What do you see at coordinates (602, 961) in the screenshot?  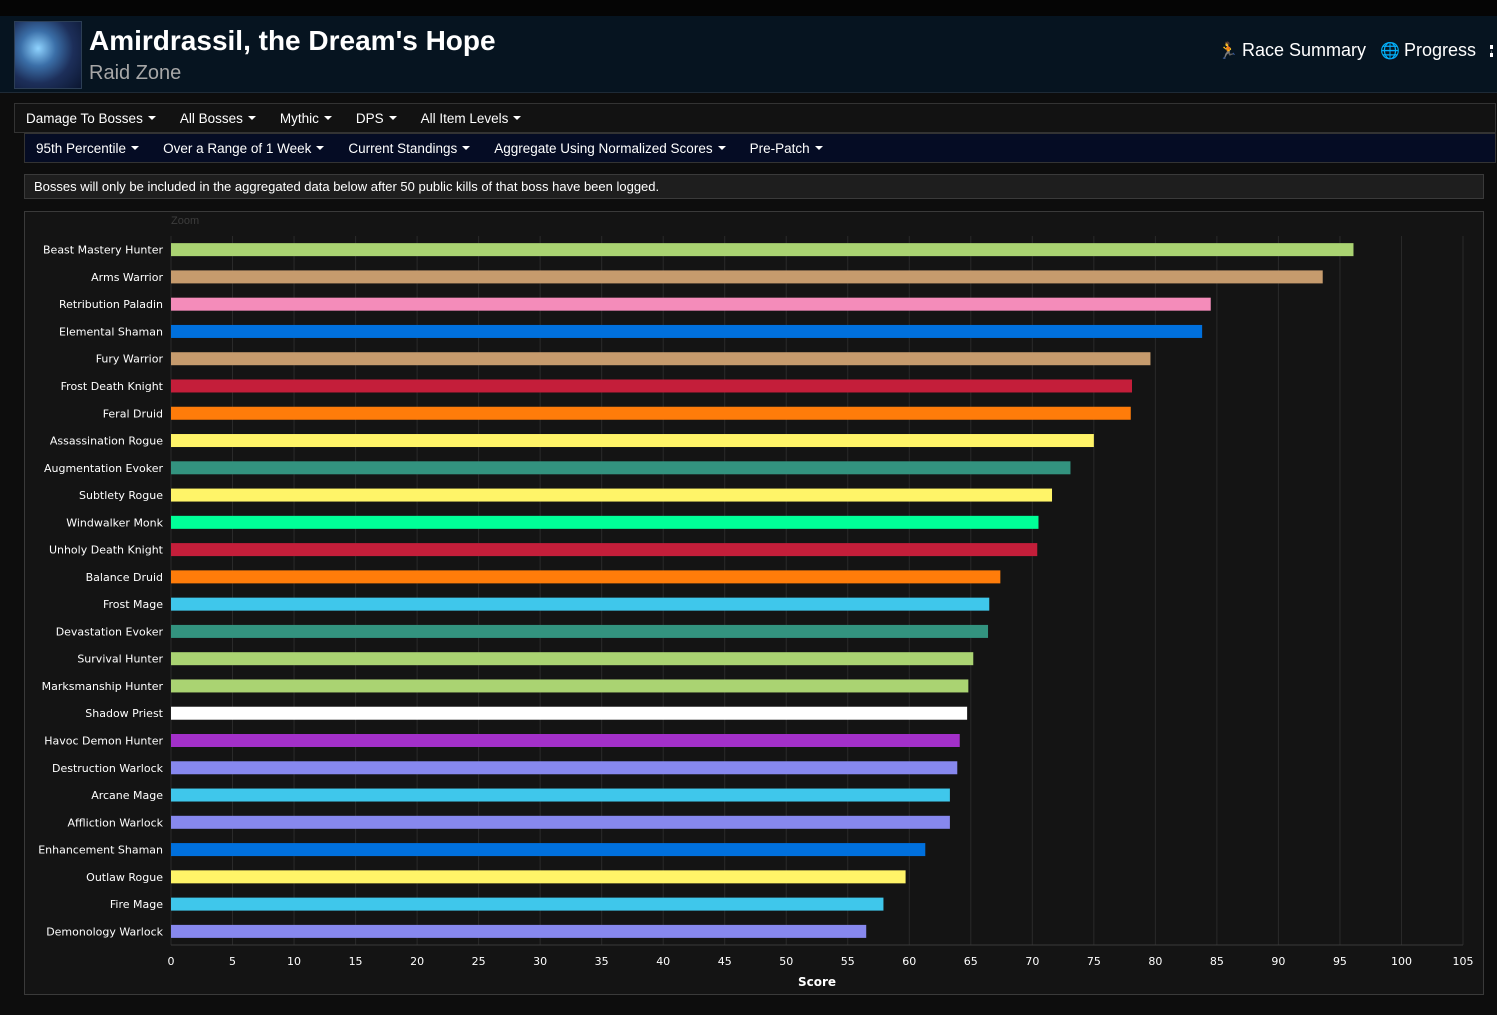 I see `x-tick-label: 35` at bounding box center [602, 961].